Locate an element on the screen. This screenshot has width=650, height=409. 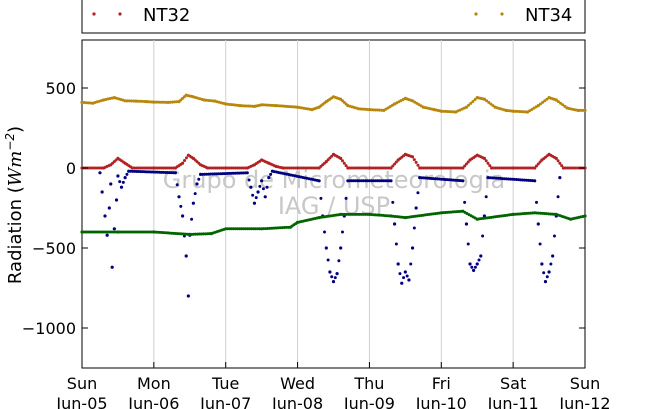
x-tick-label-date: Jun-10 is located at coordinates (441, 401).